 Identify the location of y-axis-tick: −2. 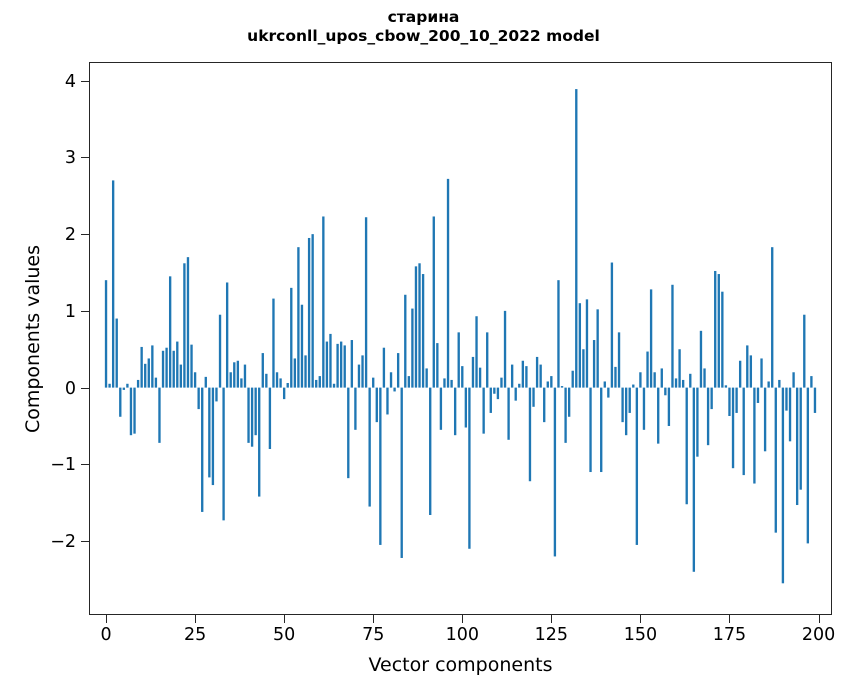
(70, 542).